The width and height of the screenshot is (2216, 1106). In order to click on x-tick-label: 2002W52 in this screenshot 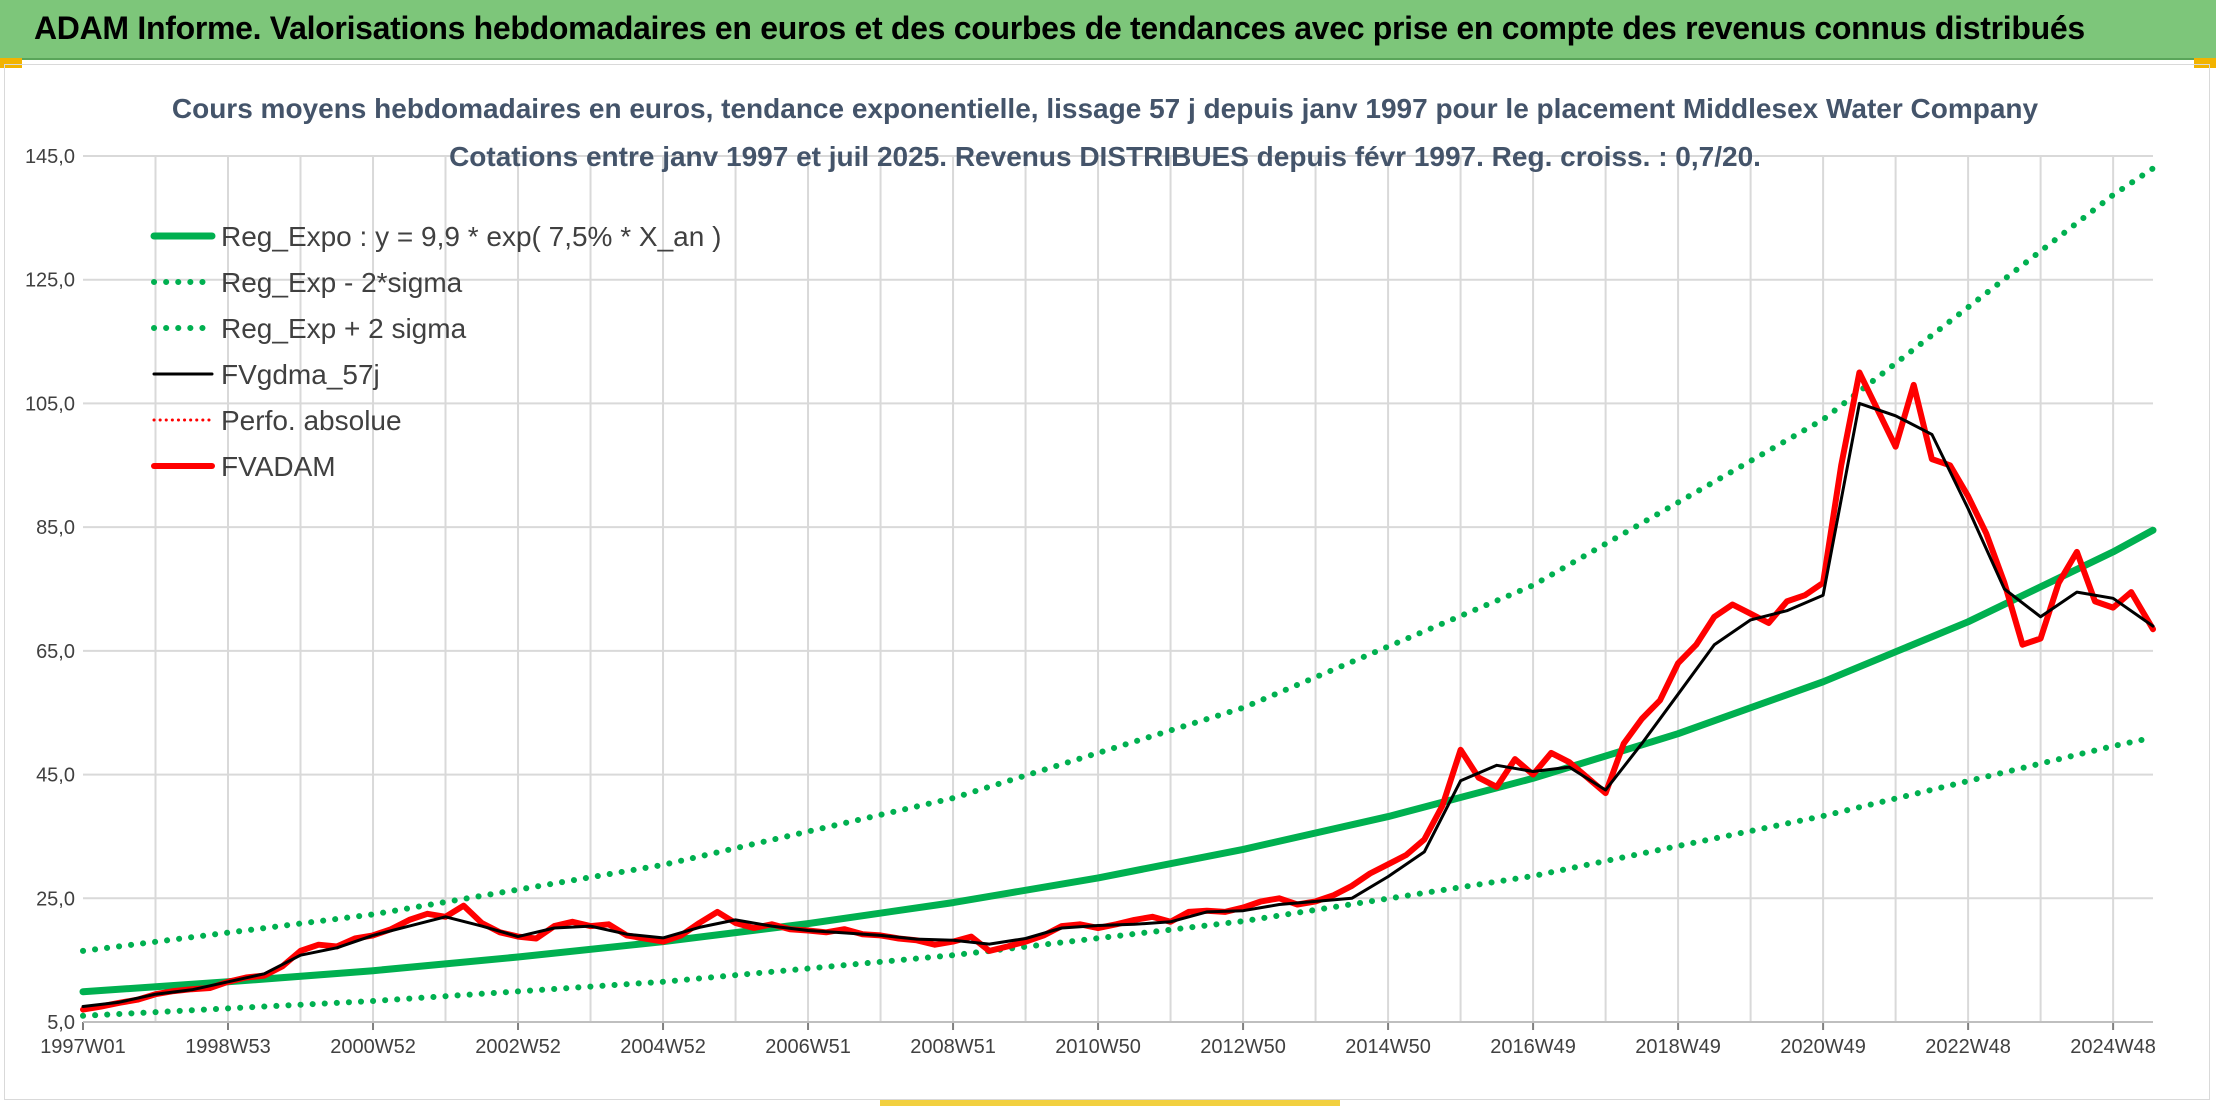, I will do `click(518, 1047)`.